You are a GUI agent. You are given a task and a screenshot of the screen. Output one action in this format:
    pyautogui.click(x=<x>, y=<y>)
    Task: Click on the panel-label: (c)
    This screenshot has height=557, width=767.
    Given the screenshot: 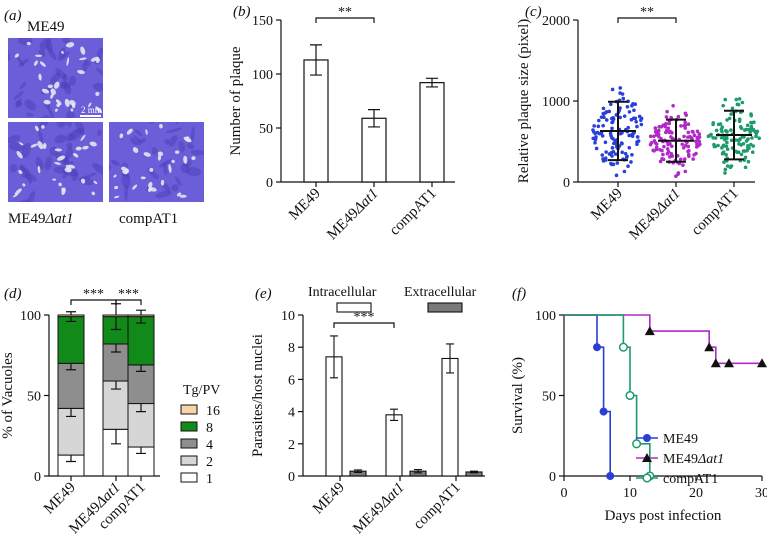 What is the action you would take?
    pyautogui.click(x=533, y=12)
    